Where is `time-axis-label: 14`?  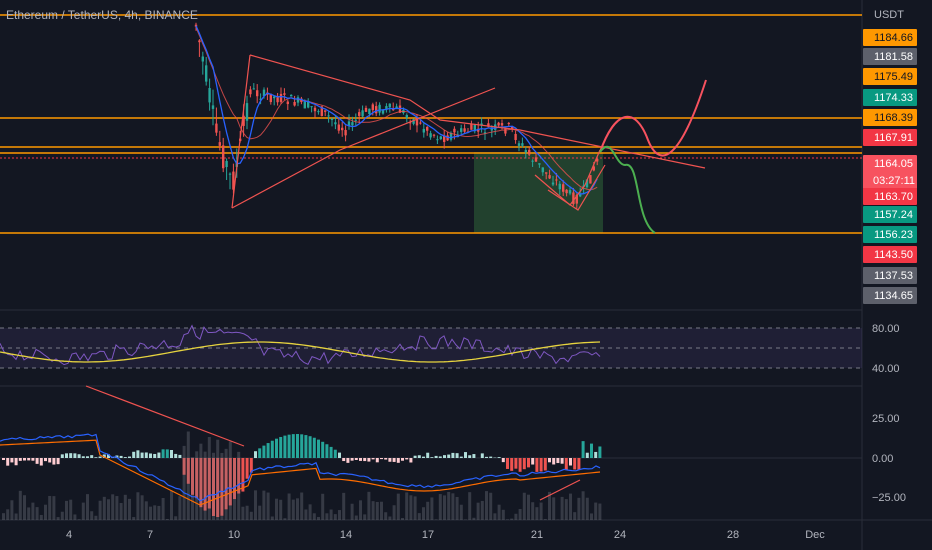 time-axis-label: 14 is located at coordinates (346, 535).